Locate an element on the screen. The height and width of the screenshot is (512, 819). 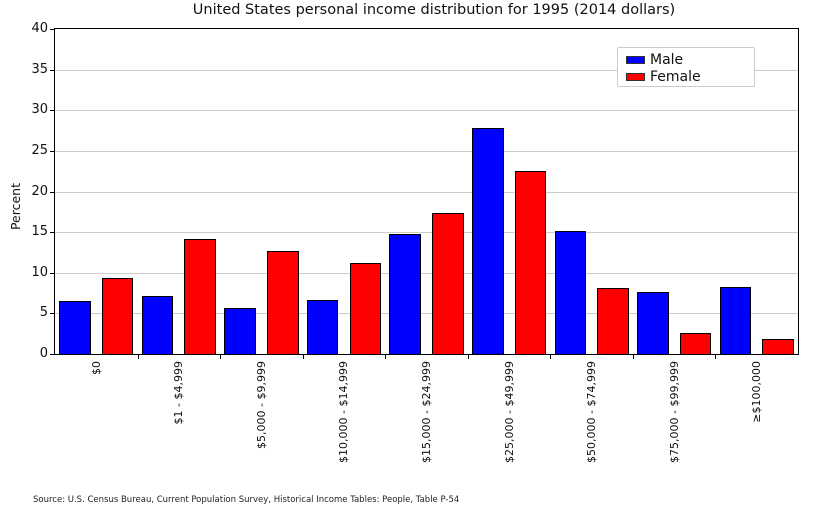
female-color-swatch is located at coordinates (635, 76).